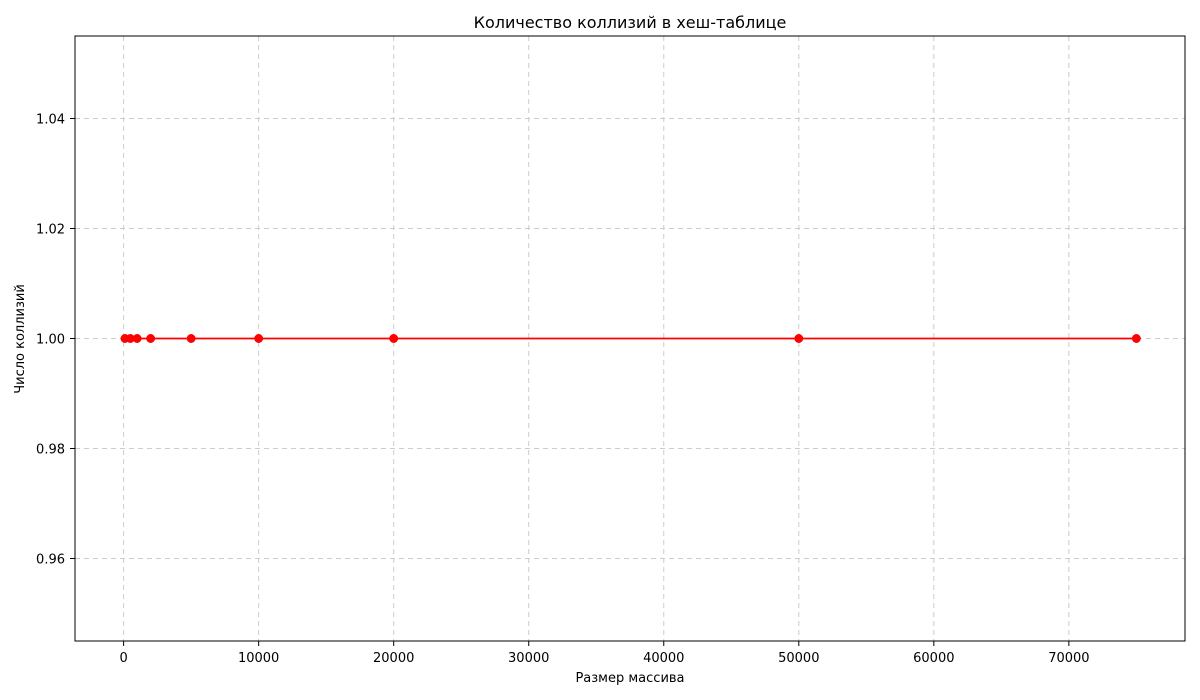  What do you see at coordinates (528, 658) in the screenshot?
I see `x-tick-label-3: 30000` at bounding box center [528, 658].